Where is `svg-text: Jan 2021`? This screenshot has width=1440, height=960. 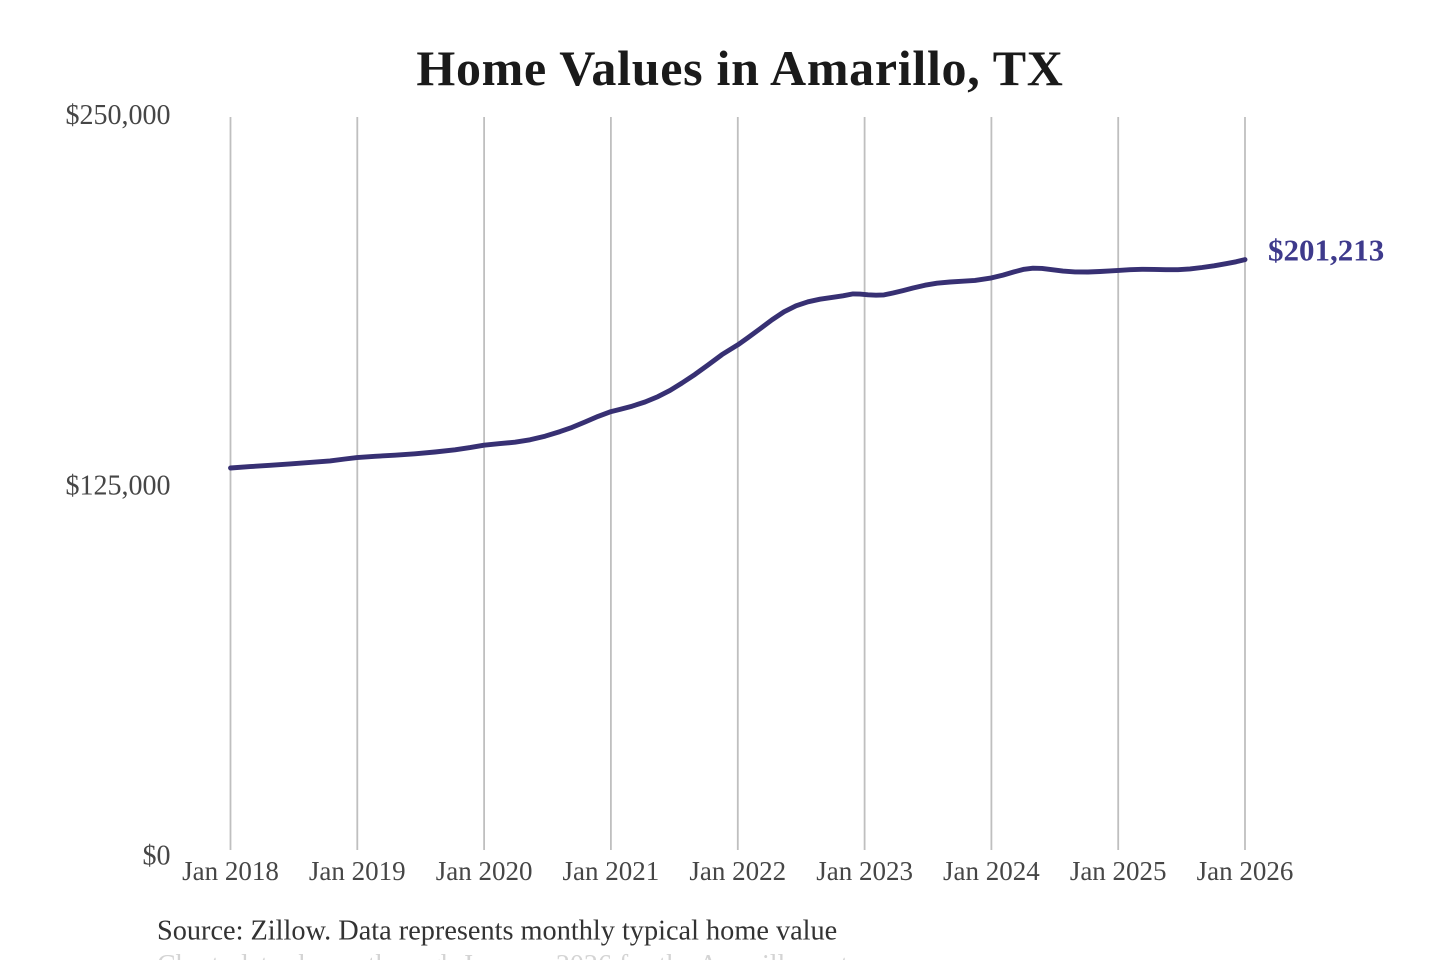 svg-text: Jan 2021 is located at coordinates (611, 871).